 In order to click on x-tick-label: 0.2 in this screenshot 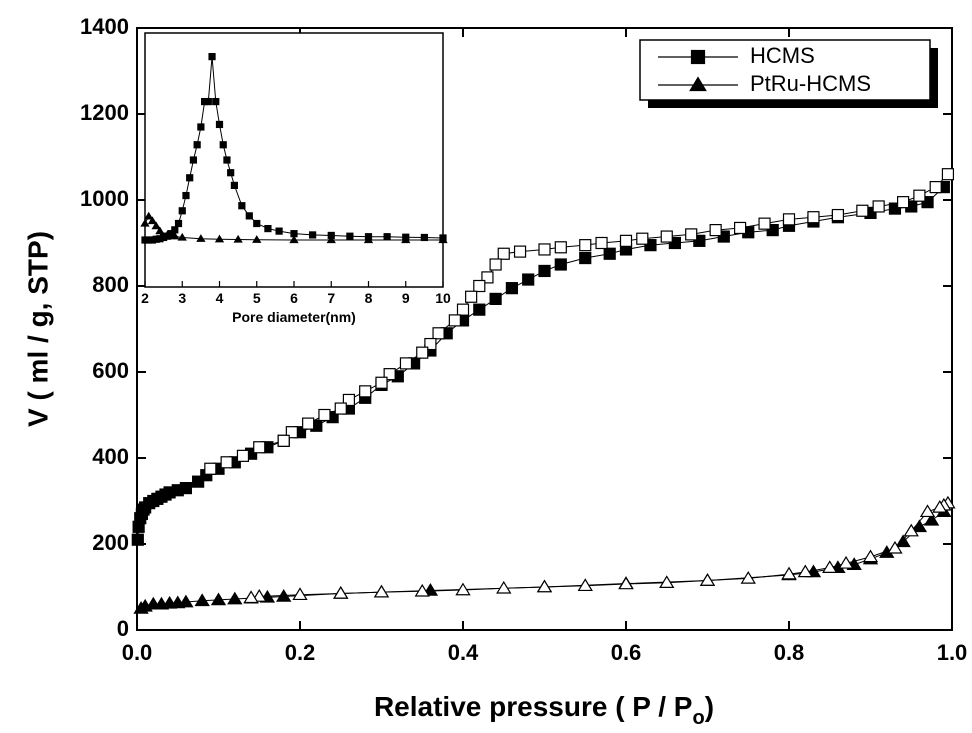, I will do `click(300, 652)`.